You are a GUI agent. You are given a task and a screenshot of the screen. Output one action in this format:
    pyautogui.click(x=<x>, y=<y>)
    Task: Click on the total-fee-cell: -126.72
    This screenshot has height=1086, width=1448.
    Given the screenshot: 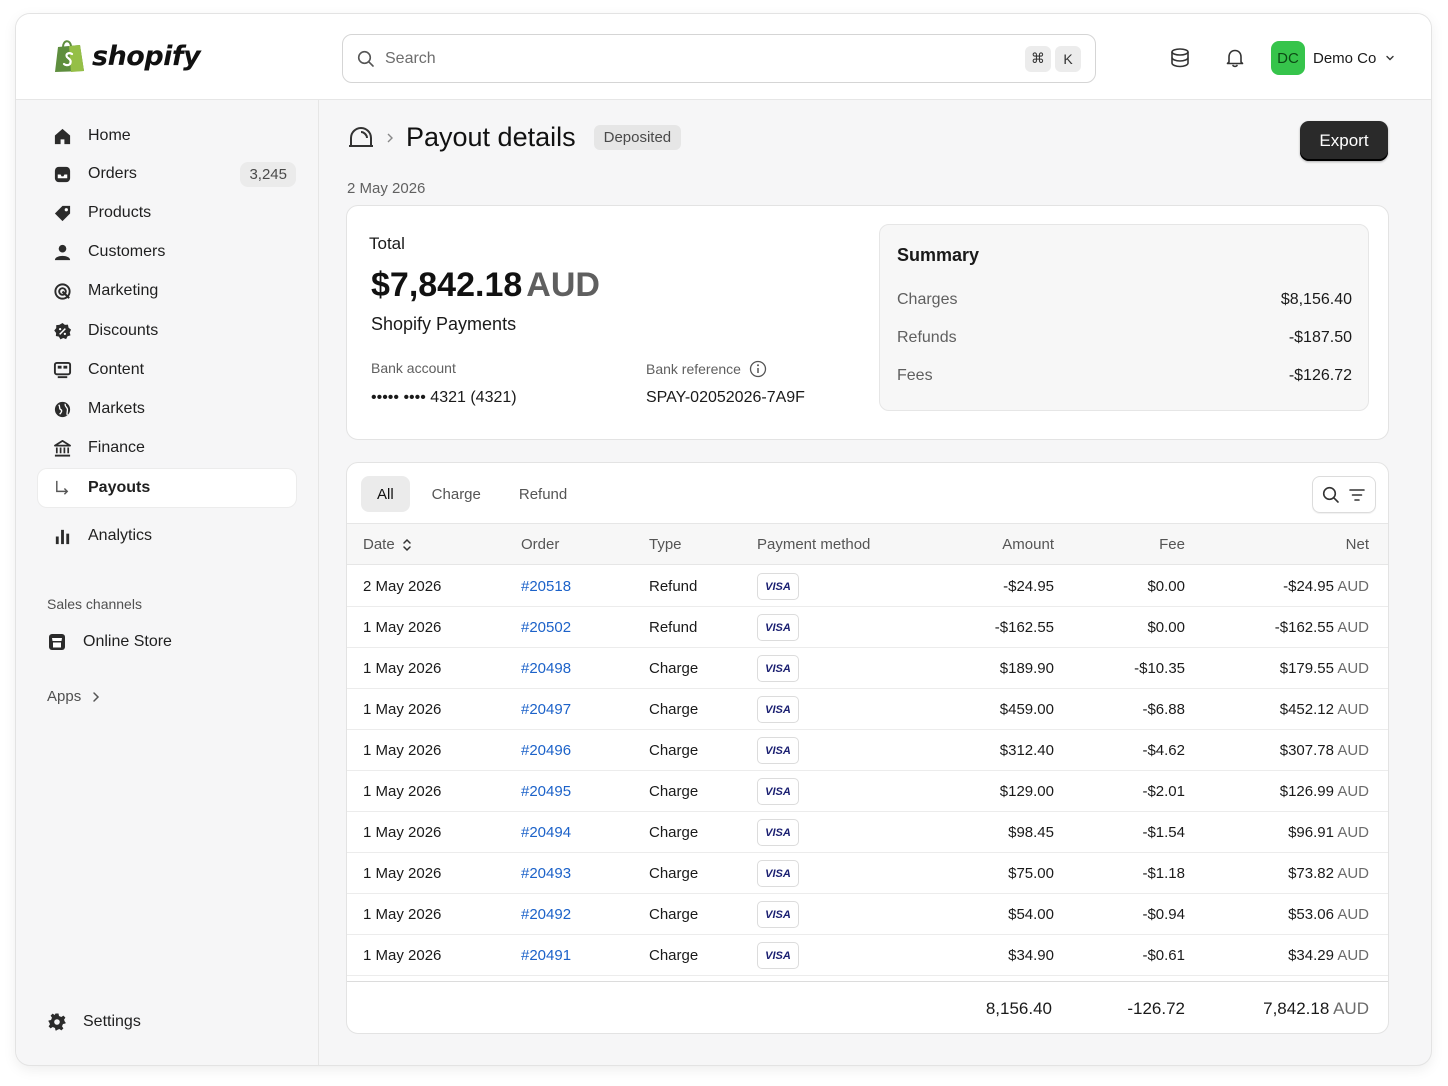 What is the action you would take?
    pyautogui.click(x=1156, y=1008)
    